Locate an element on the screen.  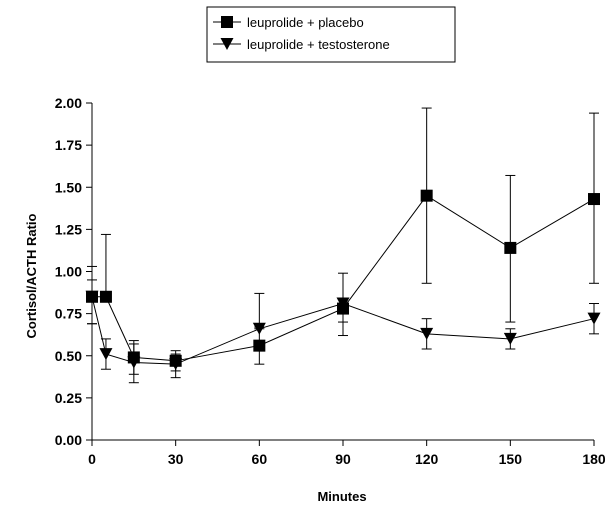
legend-label: leuprolide + testosterone is located at coordinates (318, 44).